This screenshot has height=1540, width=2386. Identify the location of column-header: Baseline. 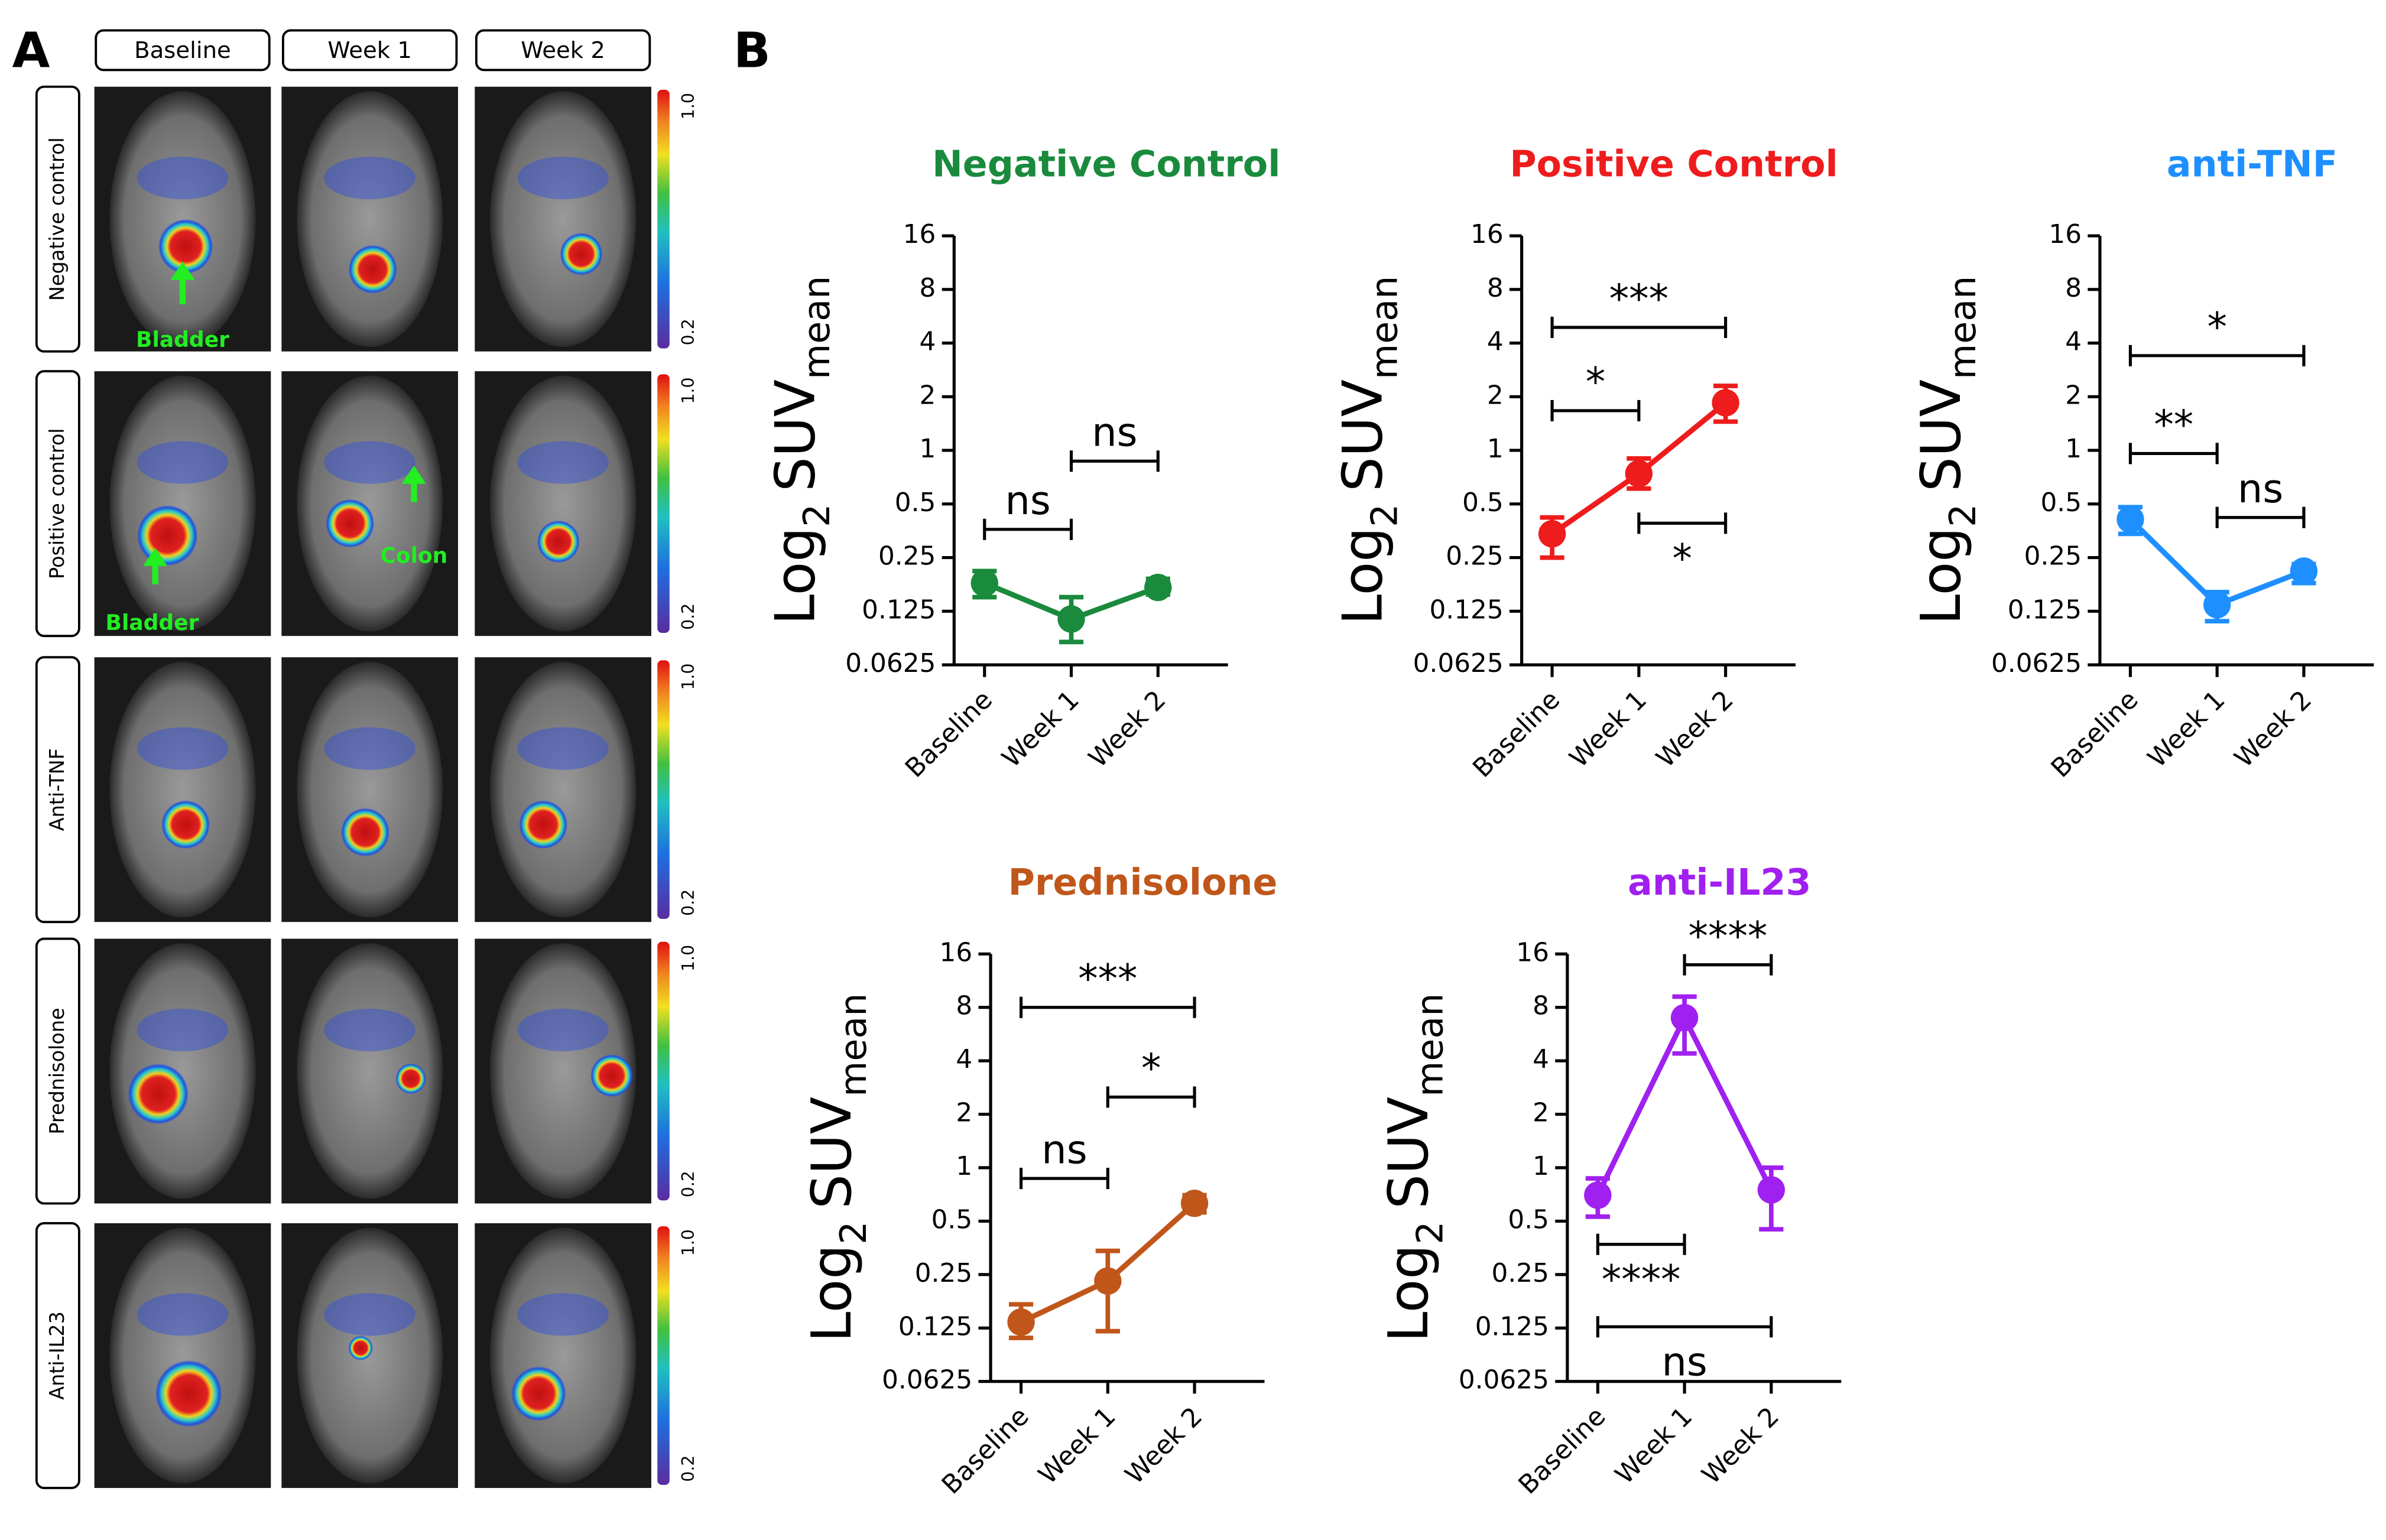
(182, 50).